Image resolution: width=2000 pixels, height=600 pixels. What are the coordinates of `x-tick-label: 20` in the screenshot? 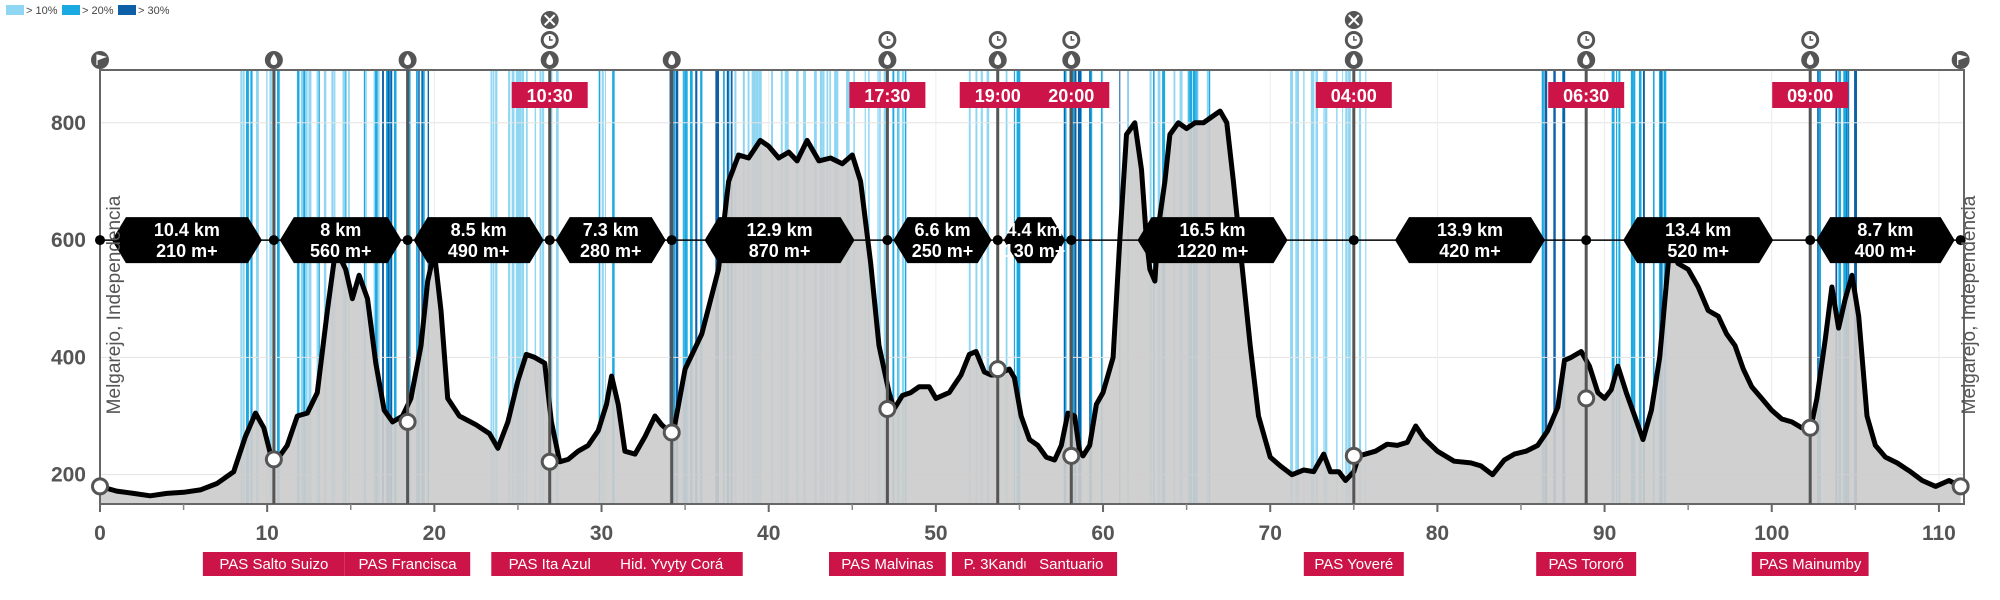 It's located at (434, 533).